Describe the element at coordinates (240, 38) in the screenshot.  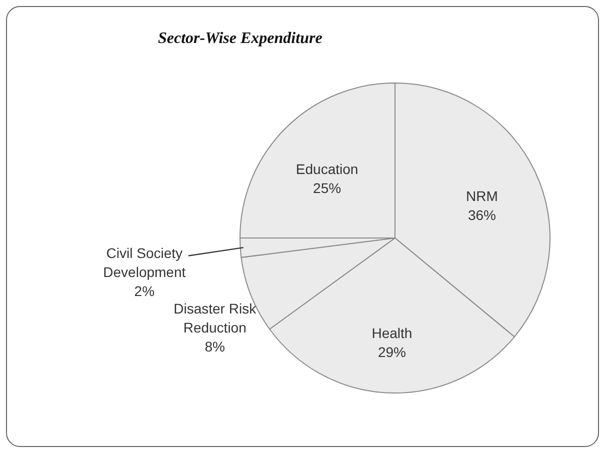
I see `chart-title: Sector-Wise Expenditure` at that location.